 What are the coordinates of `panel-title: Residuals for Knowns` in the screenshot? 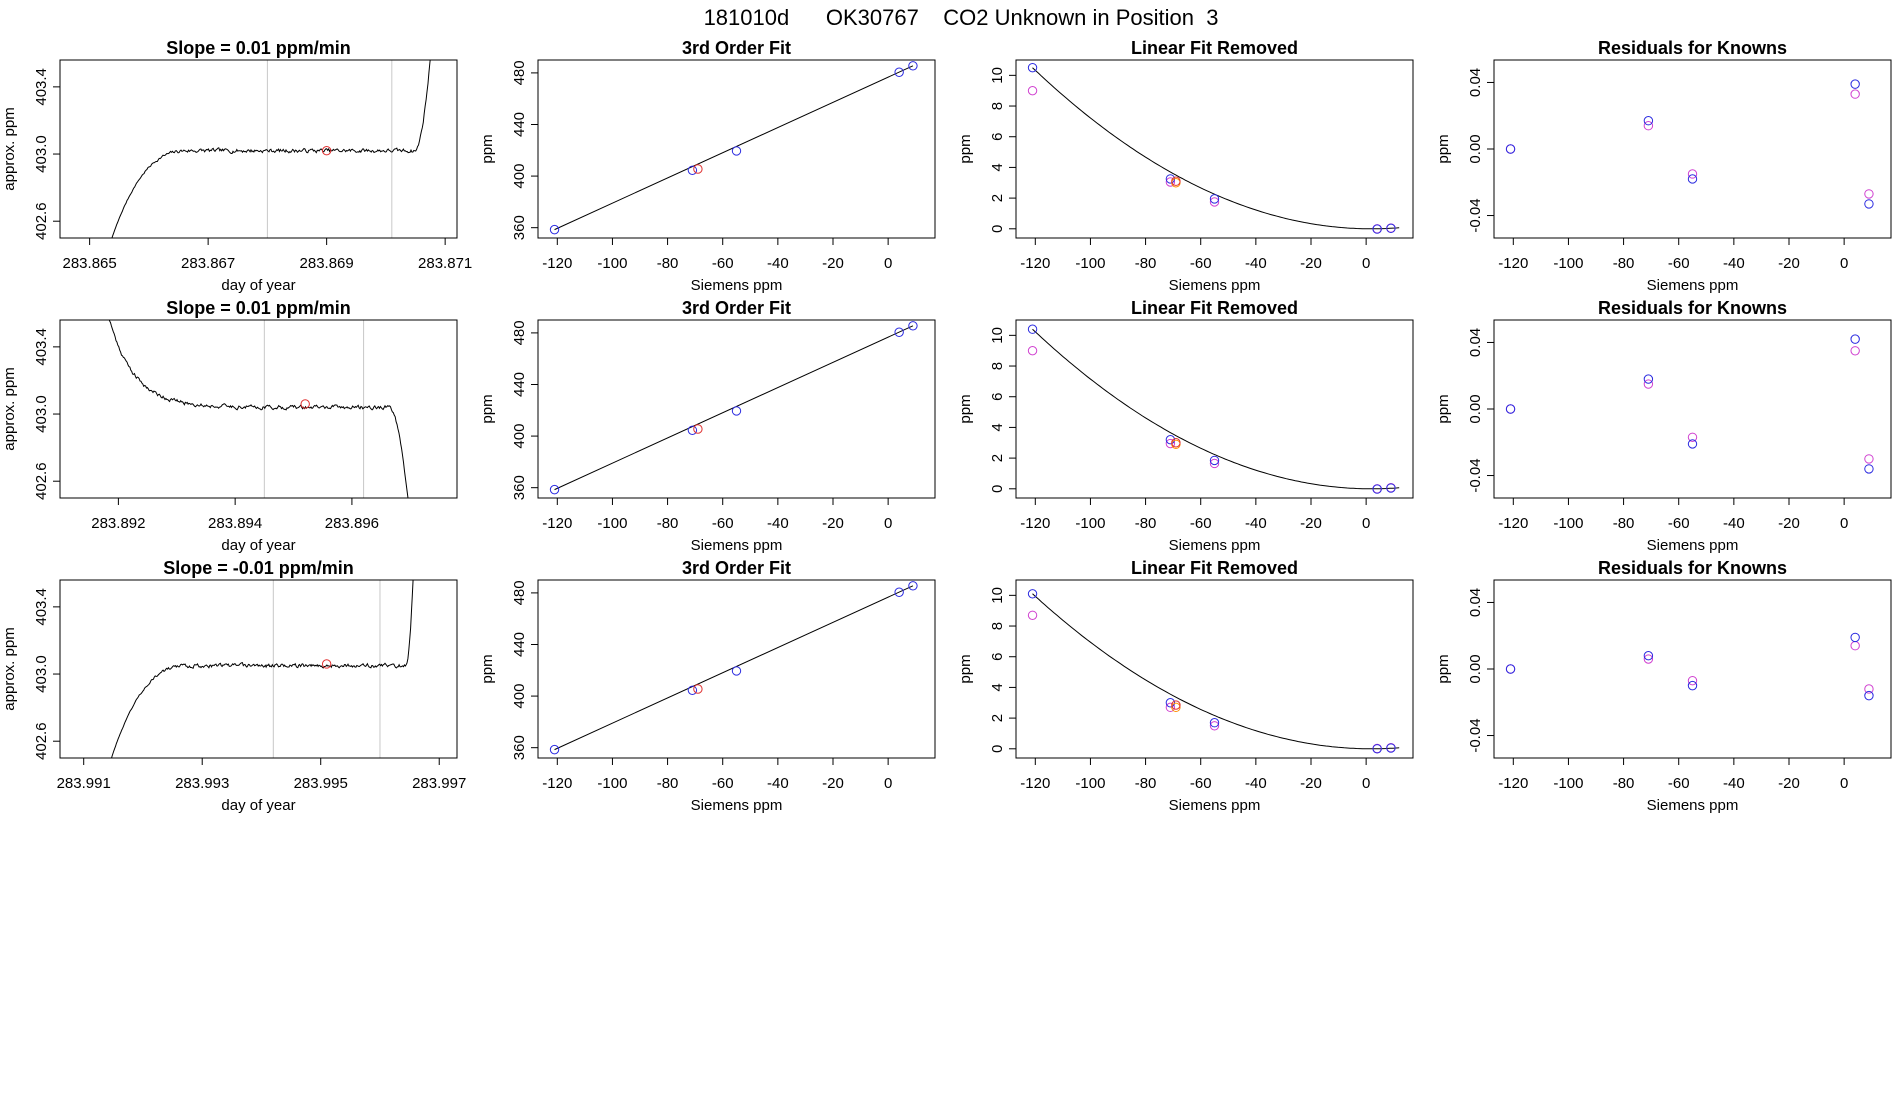 It's located at (1692, 48).